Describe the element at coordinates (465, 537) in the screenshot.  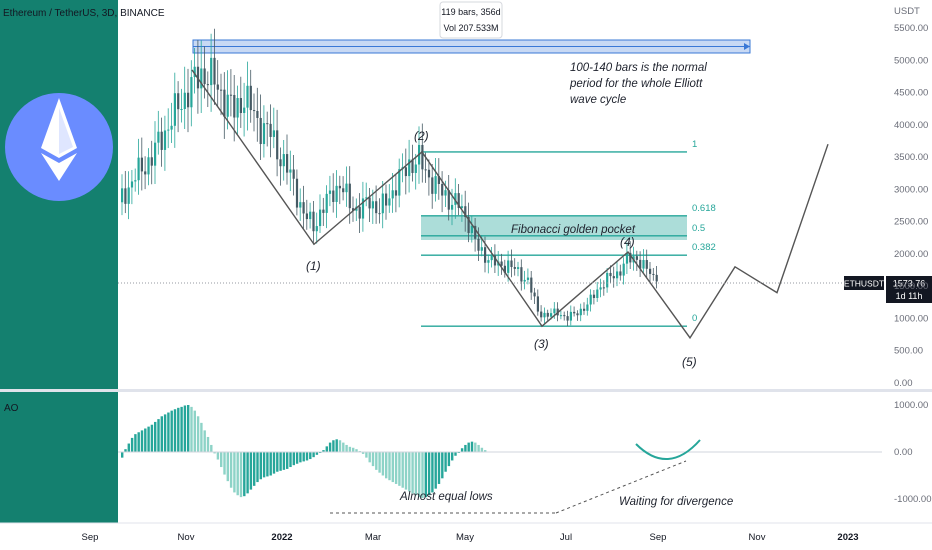
I see `time-axis-tick: May` at that location.